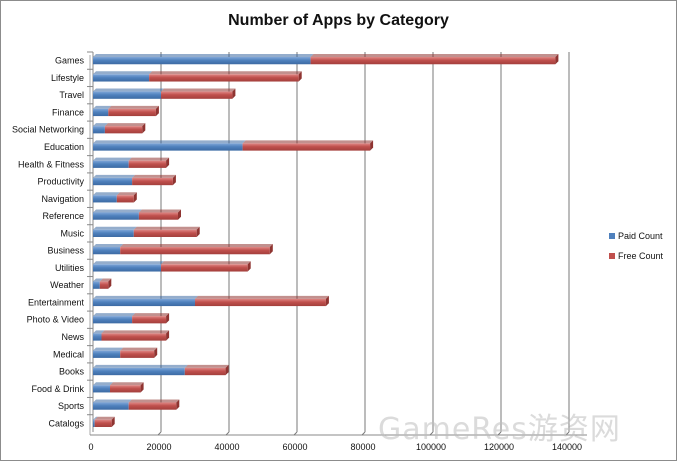  I want to click on category-label: Travel, so click(71, 95).